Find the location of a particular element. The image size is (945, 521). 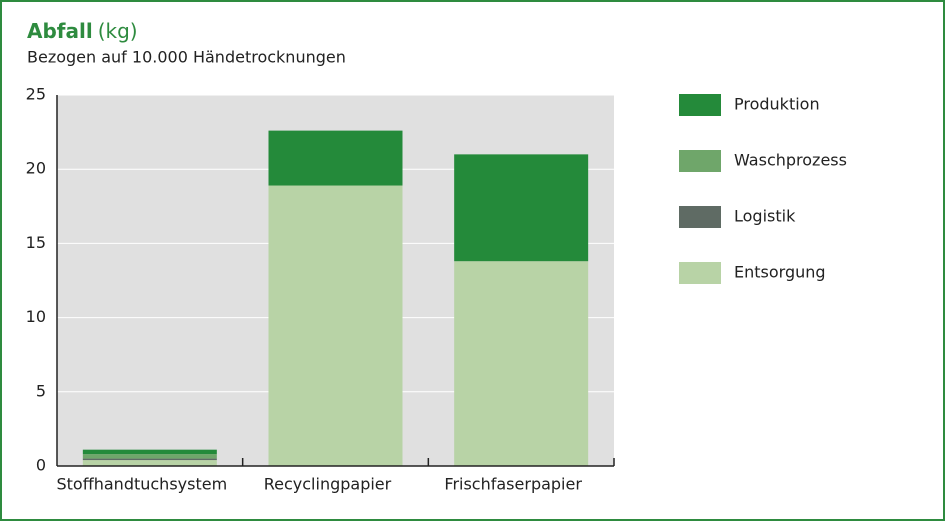

x-tick-label: Recyclingpapier is located at coordinates (328, 484).